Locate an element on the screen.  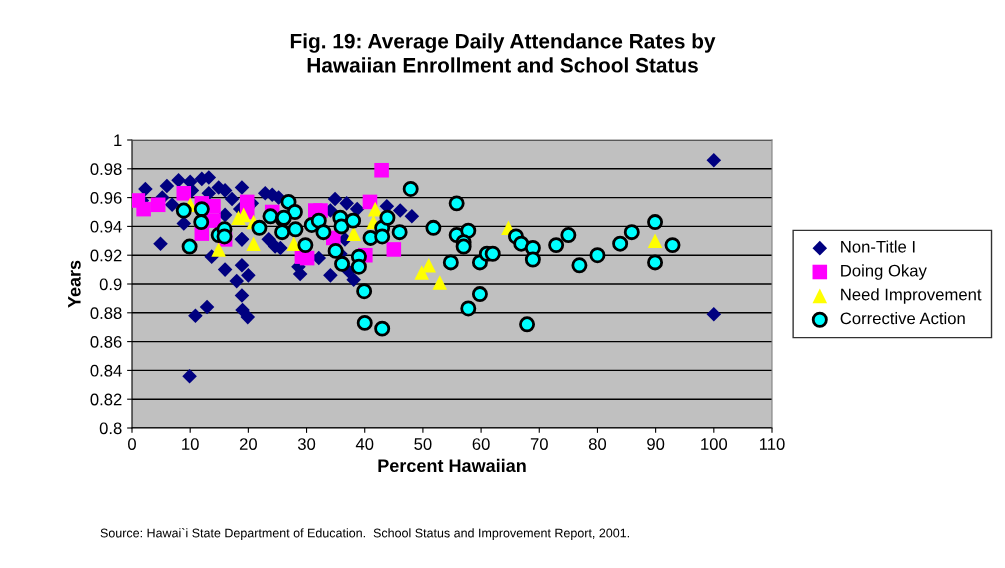
legend-label: Corrective Action is located at coordinates (902, 318).